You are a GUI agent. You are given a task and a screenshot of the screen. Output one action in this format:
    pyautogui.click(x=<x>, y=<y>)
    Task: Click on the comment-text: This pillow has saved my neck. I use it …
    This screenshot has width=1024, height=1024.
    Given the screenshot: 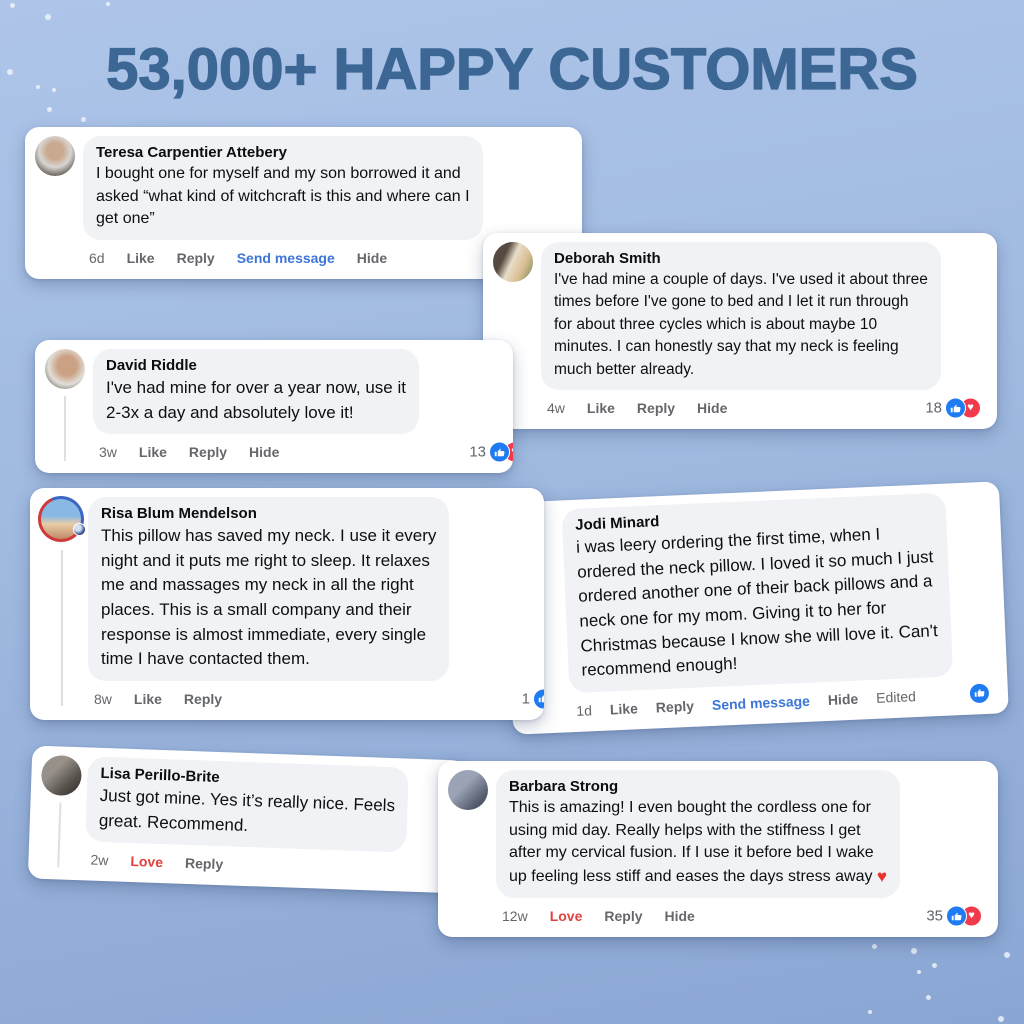 What is the action you would take?
    pyautogui.click(x=269, y=597)
    